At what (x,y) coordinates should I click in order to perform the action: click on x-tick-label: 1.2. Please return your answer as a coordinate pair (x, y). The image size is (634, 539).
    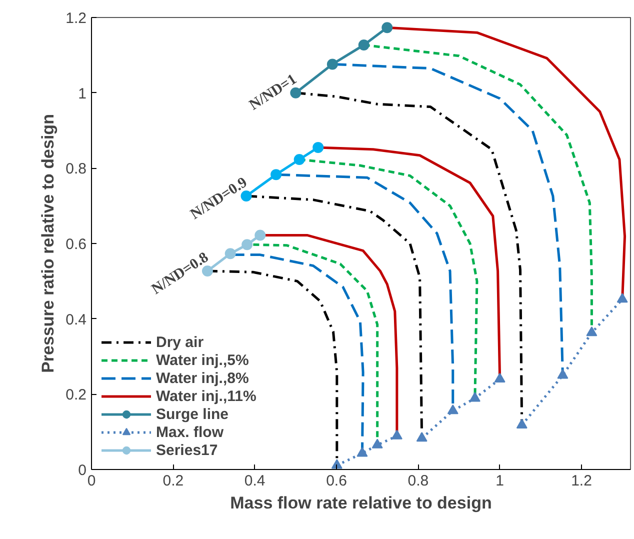
    Looking at the image, I should click on (581, 481).